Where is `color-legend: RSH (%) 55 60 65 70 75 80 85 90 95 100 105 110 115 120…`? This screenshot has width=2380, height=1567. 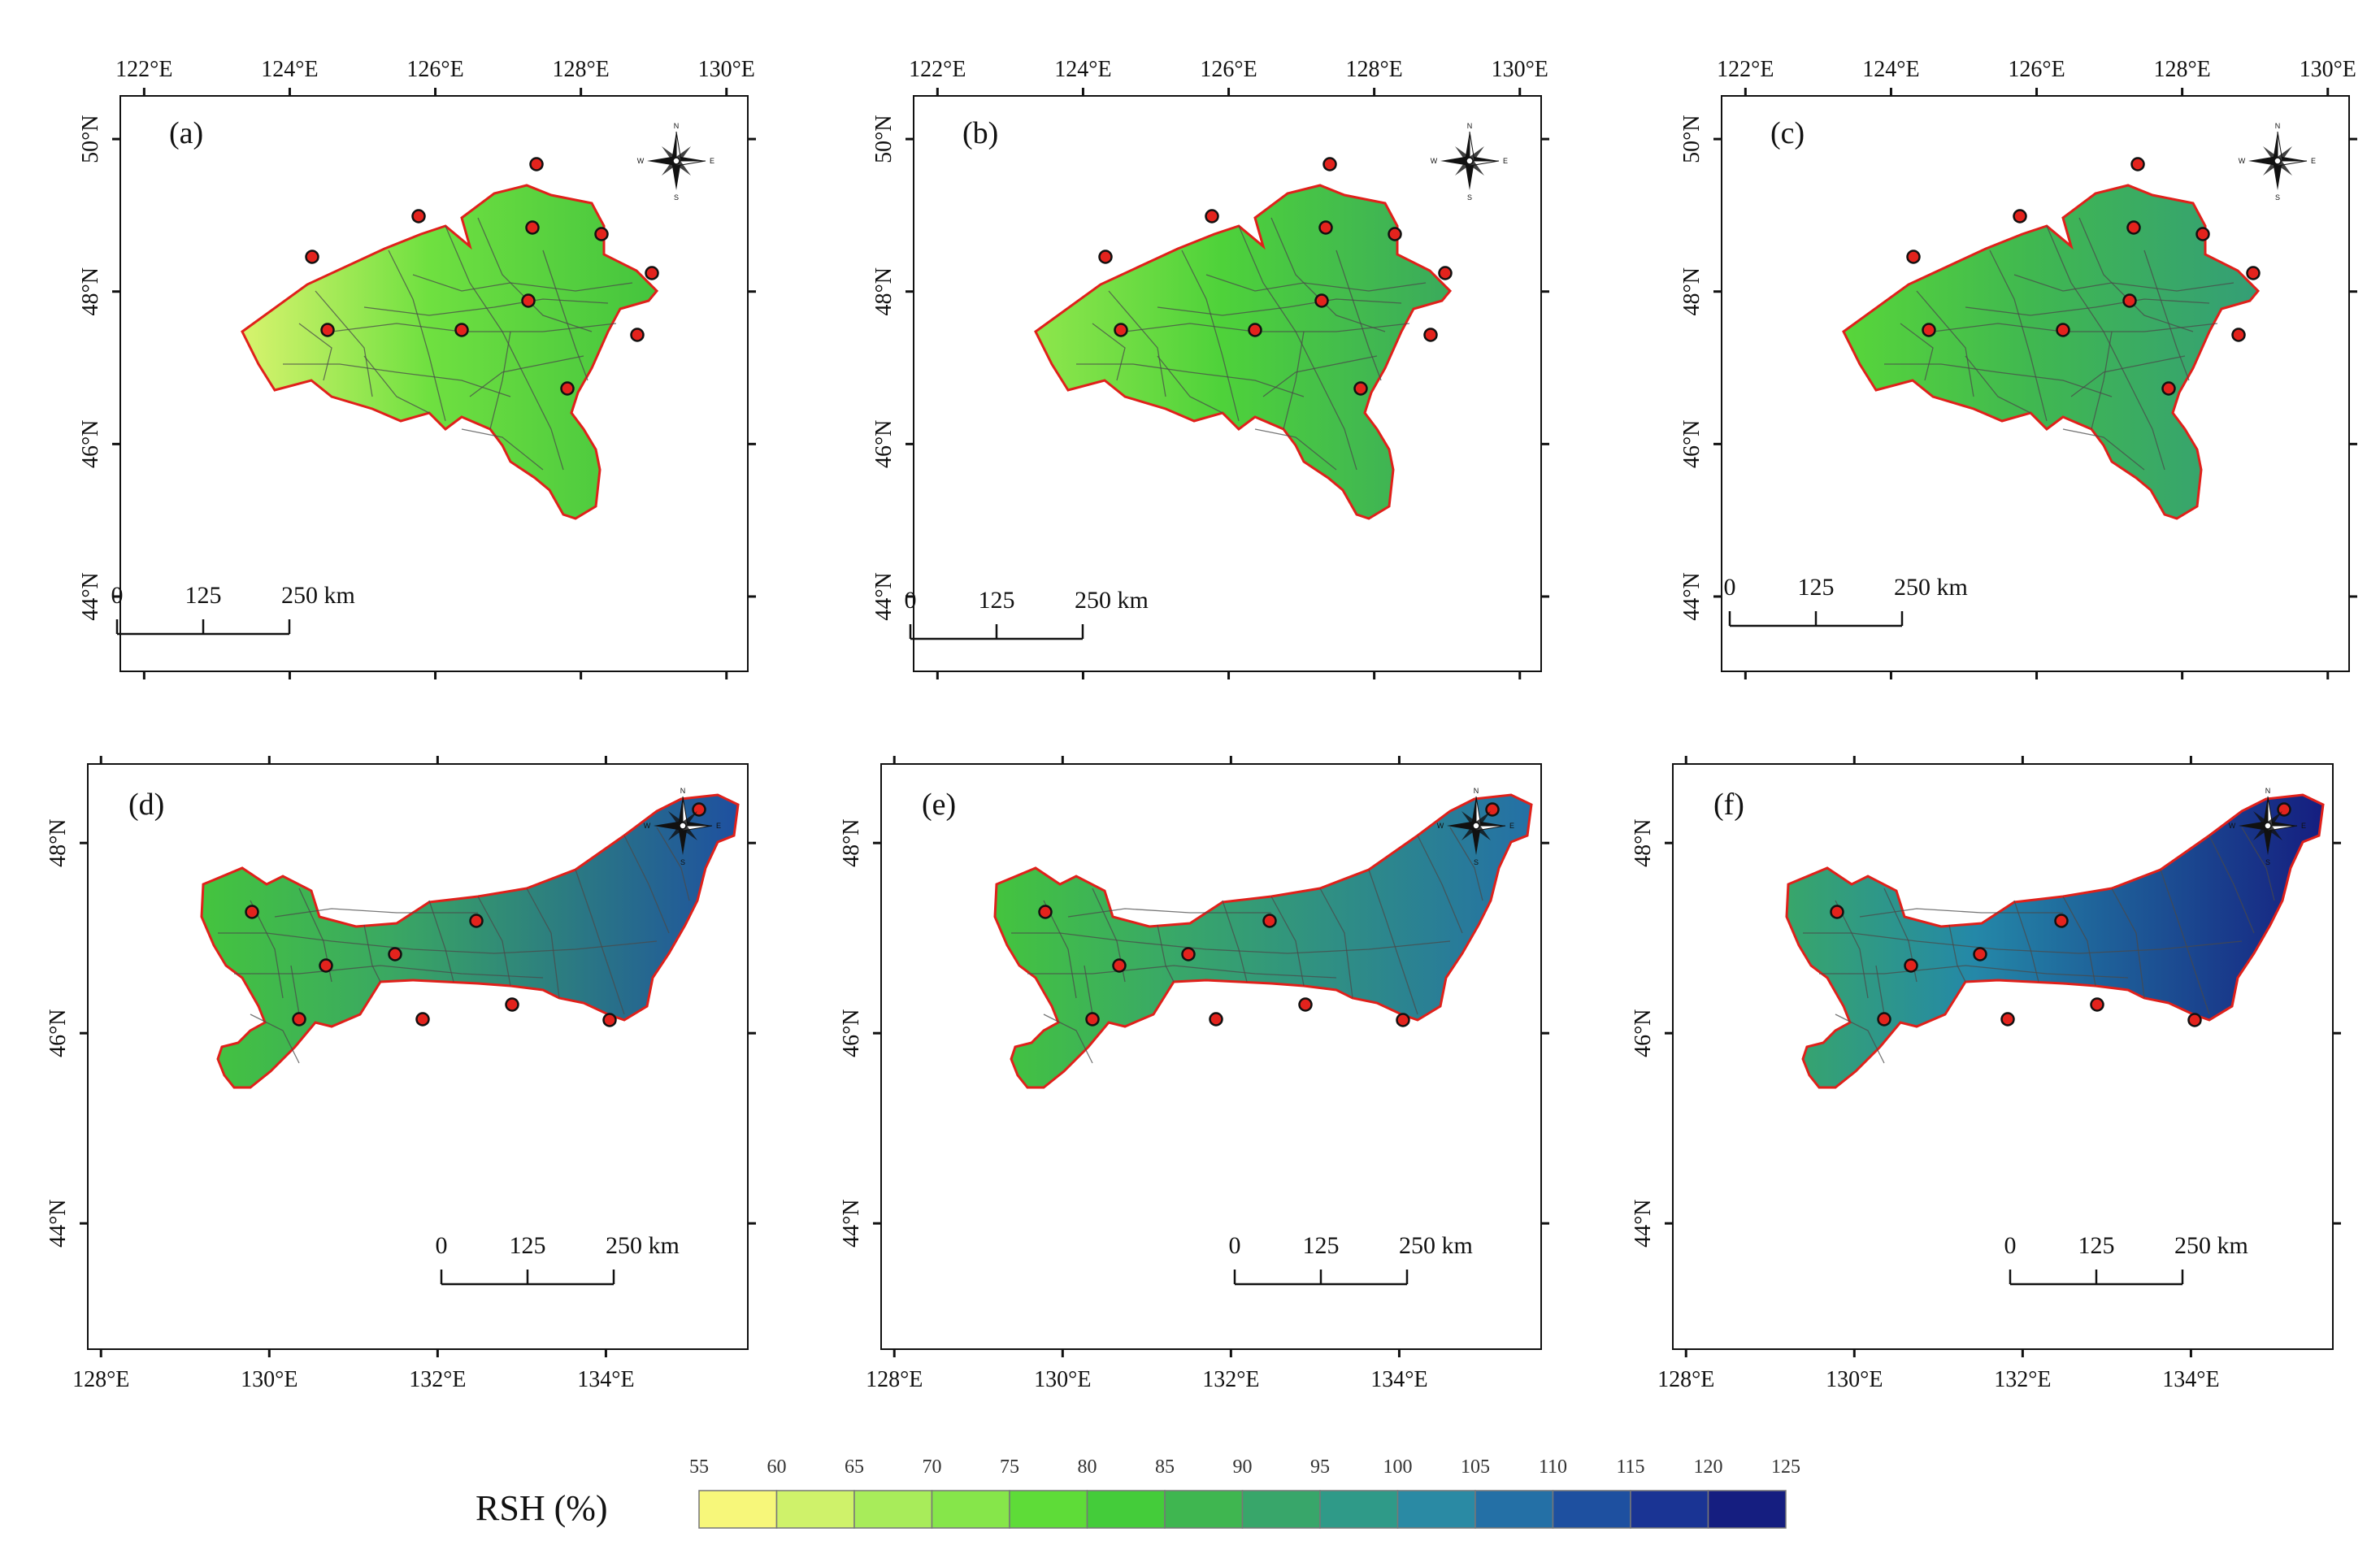 color-legend: RSH (%) 55 60 65 70 75 80 85 90 95 100 105 110 115 120… is located at coordinates (1138, 1492).